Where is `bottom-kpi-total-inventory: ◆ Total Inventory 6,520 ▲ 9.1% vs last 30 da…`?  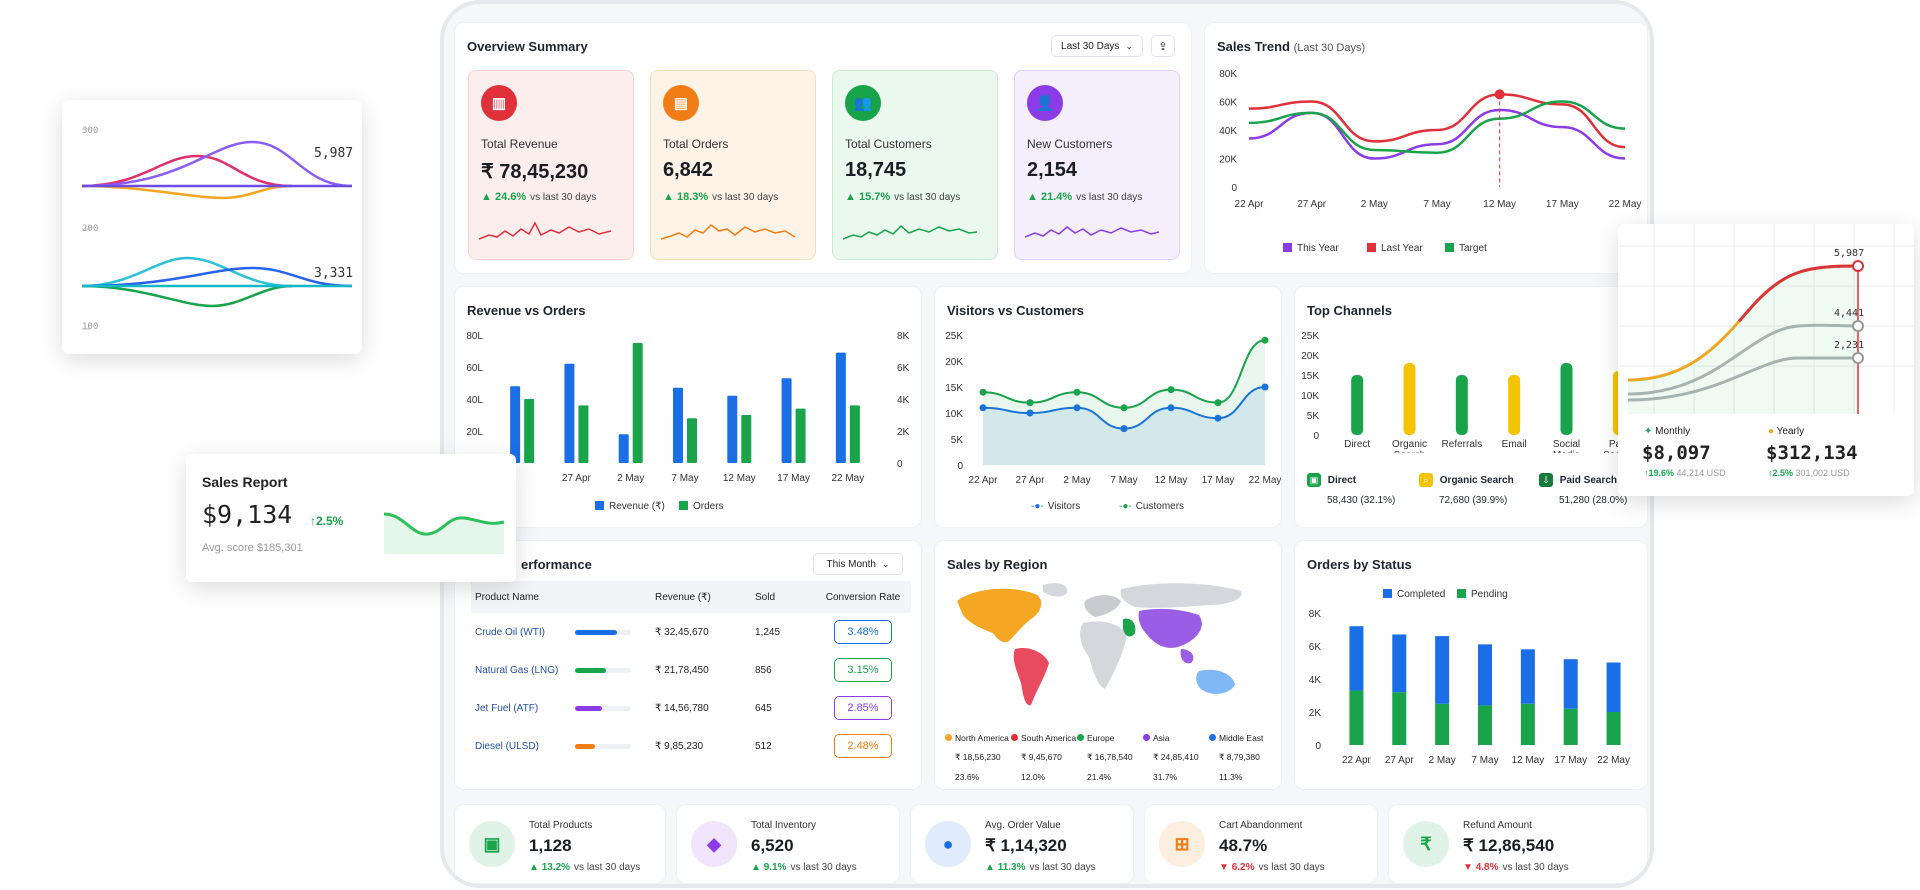
bottom-kpi-total-inventory: ◆ Total Inventory 6,520 ▲ 9.1% vs last 30 da… is located at coordinates (788, 844).